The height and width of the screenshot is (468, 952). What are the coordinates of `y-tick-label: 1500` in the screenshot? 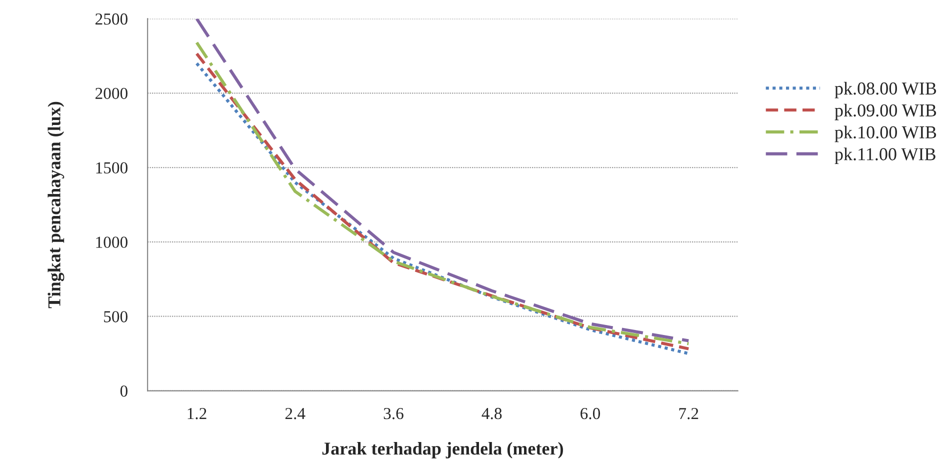 It's located at (112, 168).